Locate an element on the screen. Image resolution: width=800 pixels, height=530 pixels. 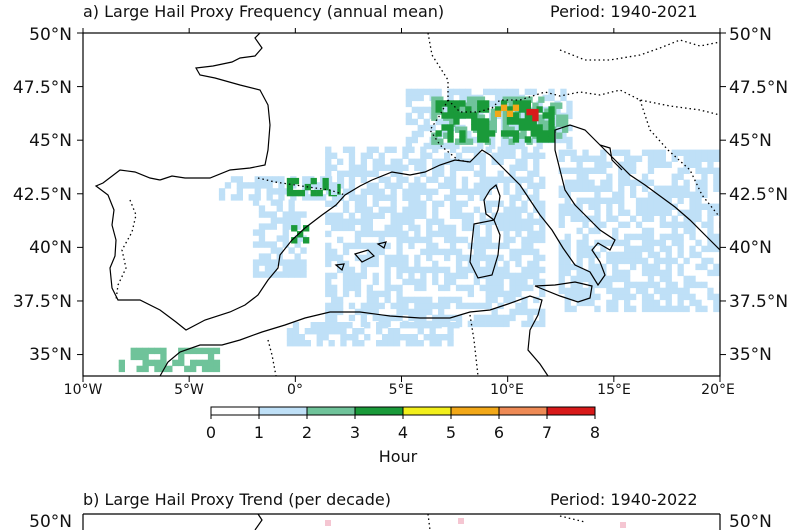
coastline-sardinia is located at coordinates (485, 249).